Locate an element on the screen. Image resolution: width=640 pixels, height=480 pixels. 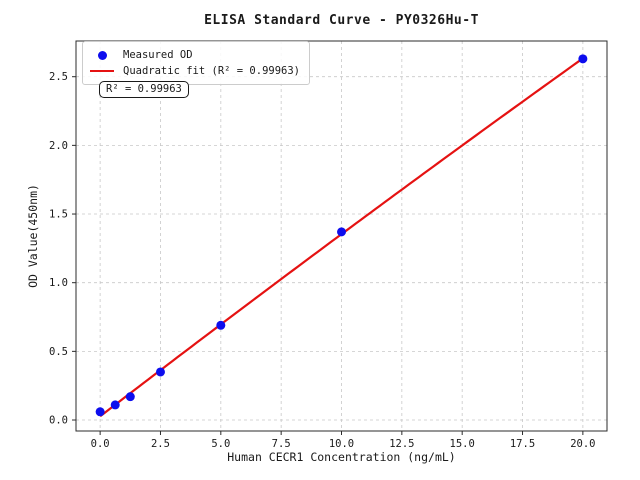
y-tick-label: 1.5 is located at coordinates (58, 215).